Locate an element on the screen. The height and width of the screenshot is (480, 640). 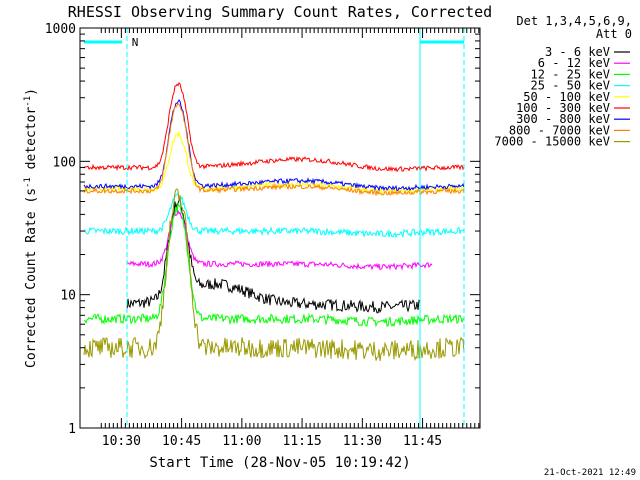
y-axis-label: Corrected Count Rate (s-1 detector-1) is located at coordinates (31, 228).